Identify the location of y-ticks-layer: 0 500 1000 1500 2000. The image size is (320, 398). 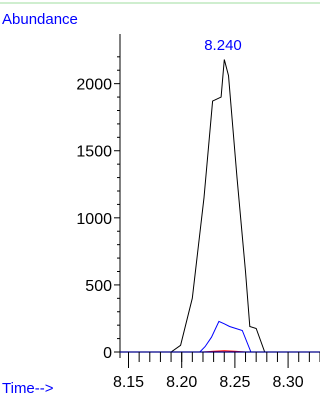
(98, 209).